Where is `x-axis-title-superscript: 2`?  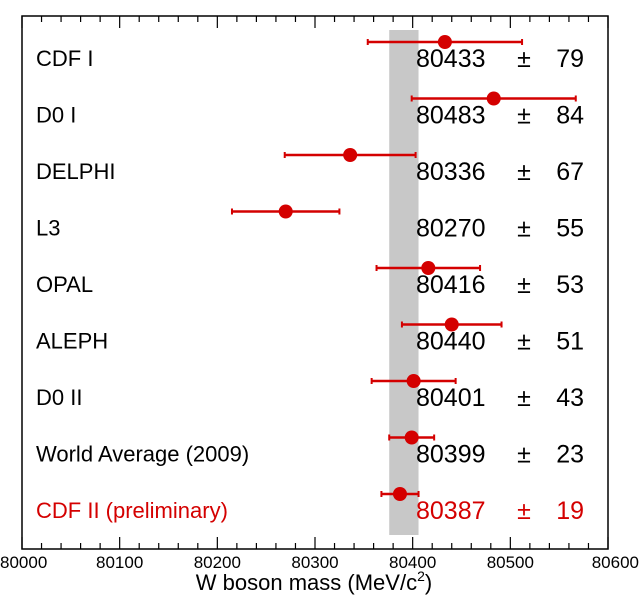
x-axis-title-superscript: 2 is located at coordinates (421, 576).